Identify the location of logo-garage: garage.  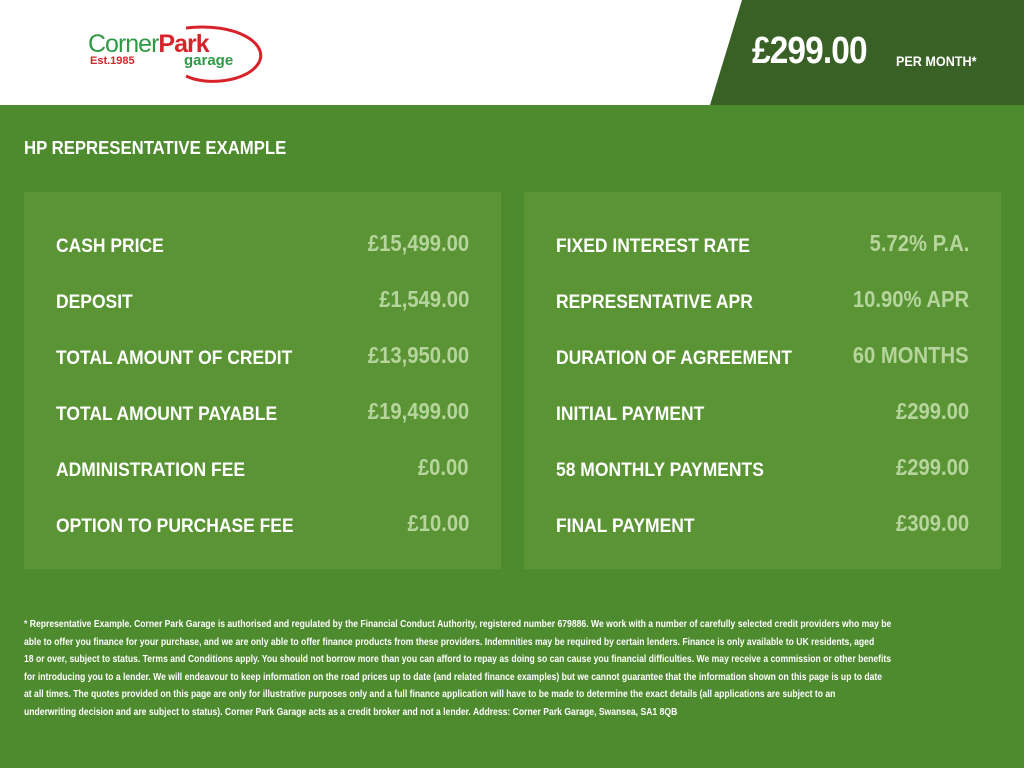
(209, 60).